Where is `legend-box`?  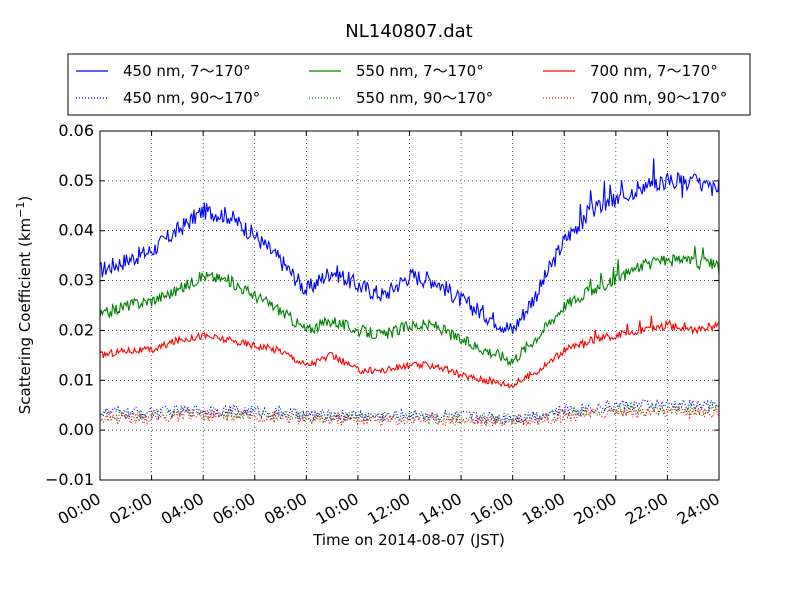
legend-box is located at coordinates (409, 84).